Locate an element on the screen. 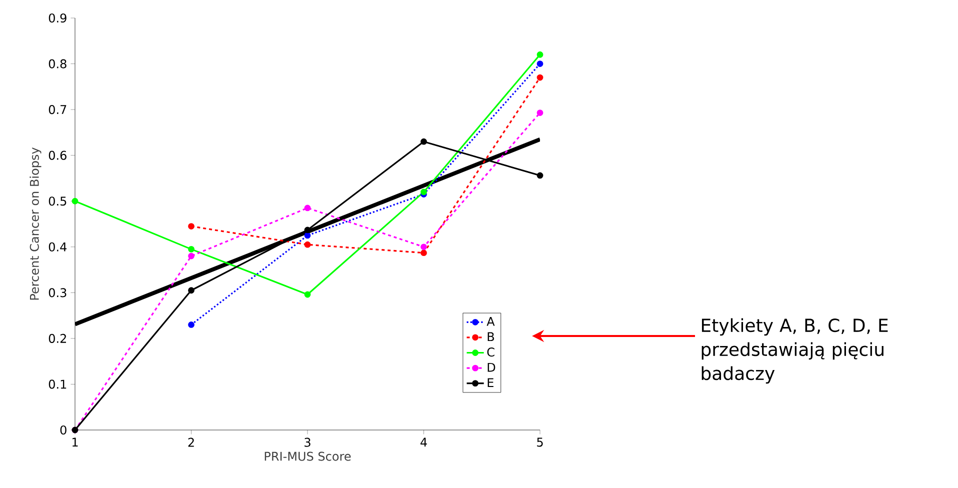  x-tick-label: 3 is located at coordinates (307, 442).